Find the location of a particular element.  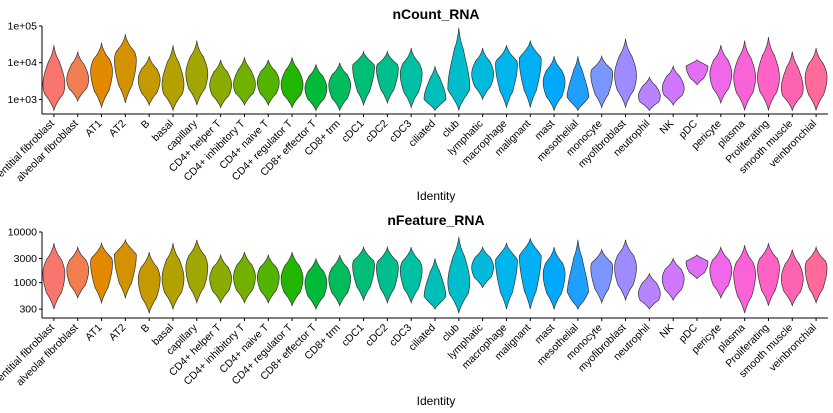

violin-cdc1 is located at coordinates (363, 274).